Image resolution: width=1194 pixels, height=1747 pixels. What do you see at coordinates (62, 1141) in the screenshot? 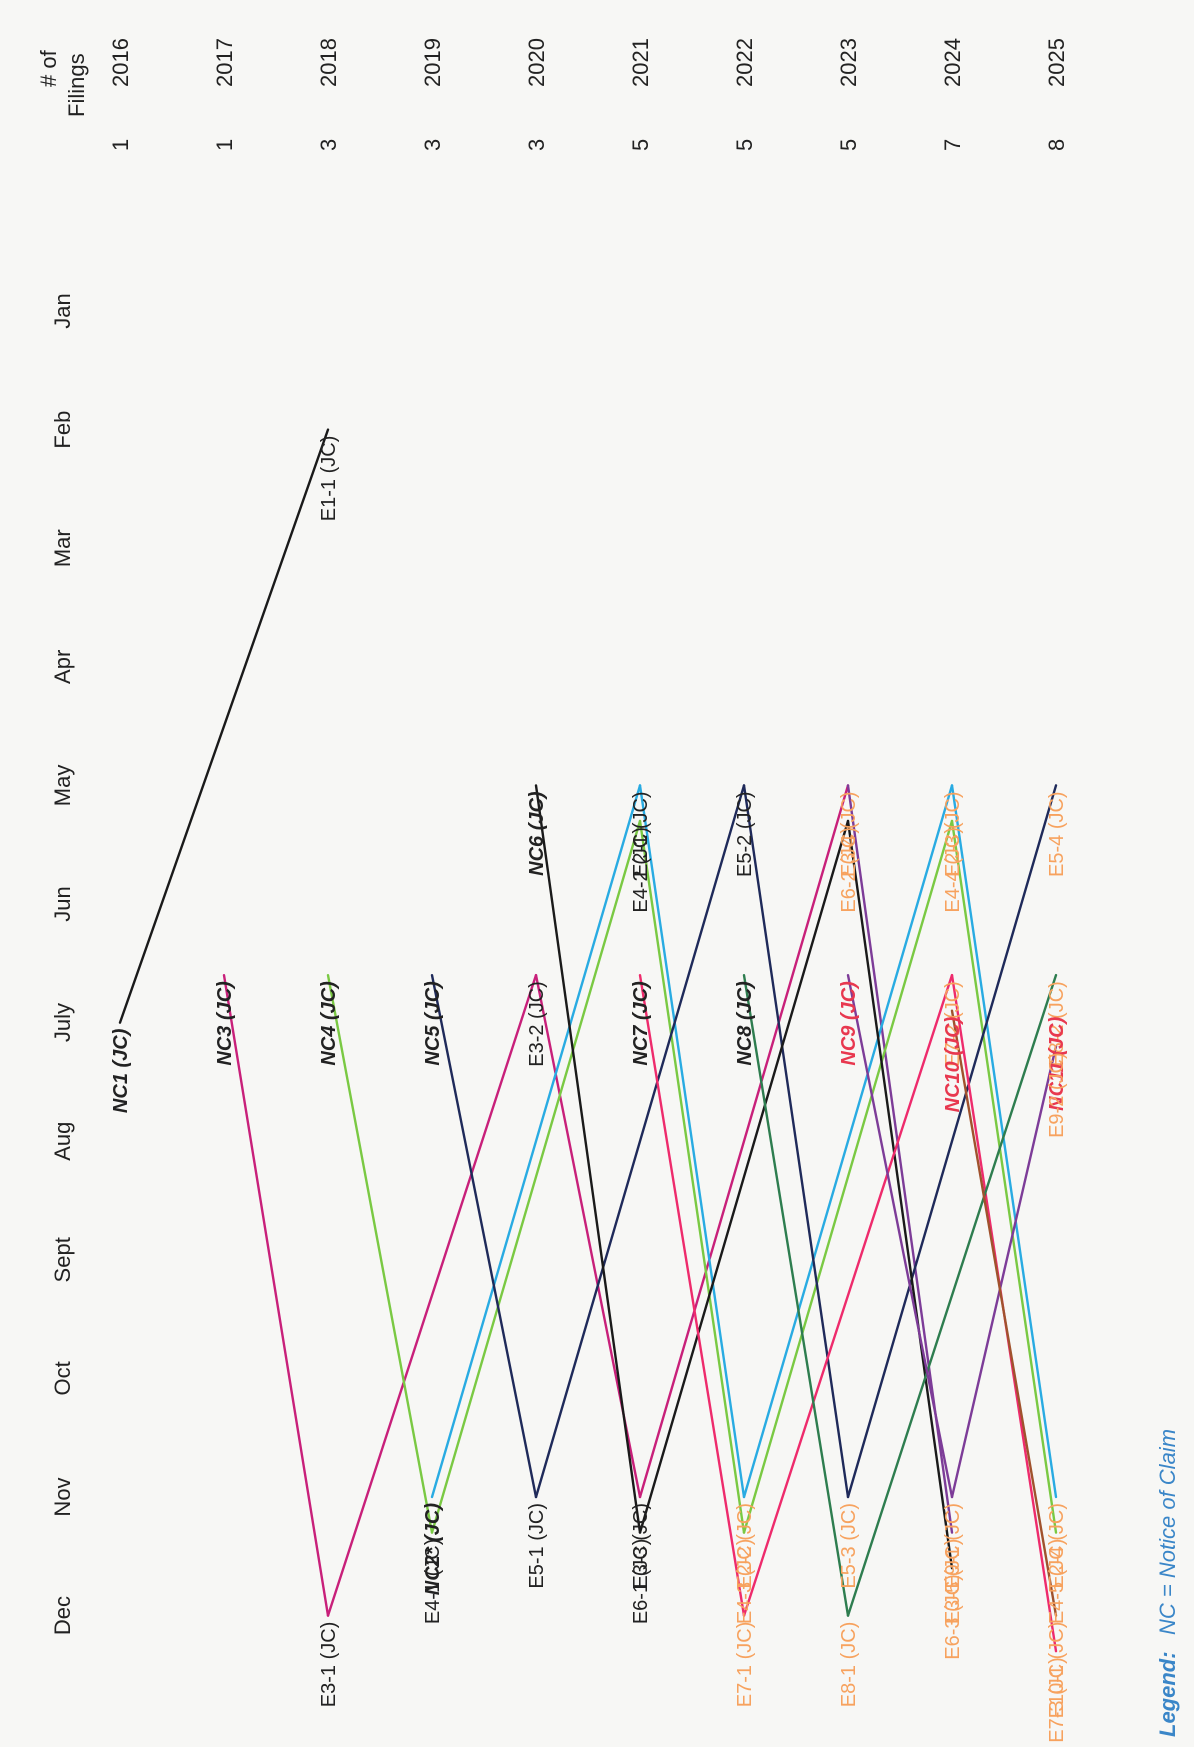
I see `month-header-aug: Aug` at bounding box center [62, 1141].